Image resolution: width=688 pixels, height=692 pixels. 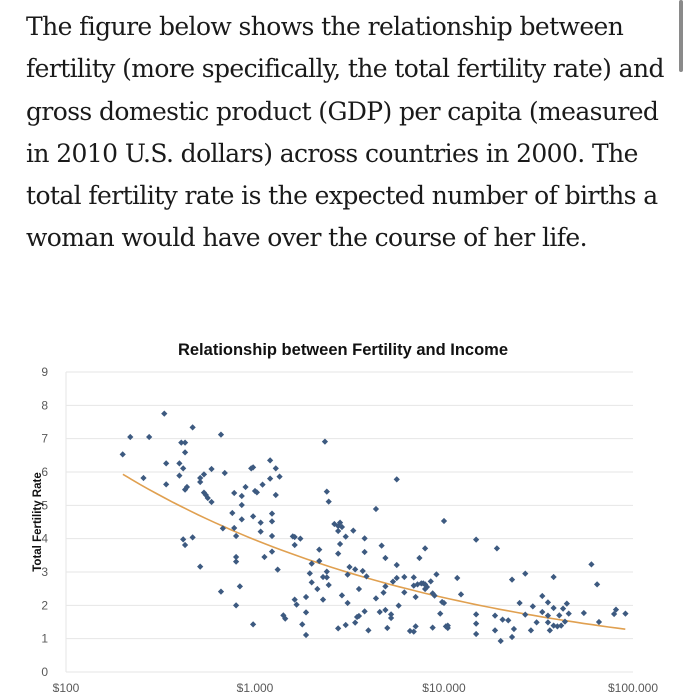 What do you see at coordinates (633, 686) in the screenshot?
I see `x-tick-label: $100,000` at bounding box center [633, 686].